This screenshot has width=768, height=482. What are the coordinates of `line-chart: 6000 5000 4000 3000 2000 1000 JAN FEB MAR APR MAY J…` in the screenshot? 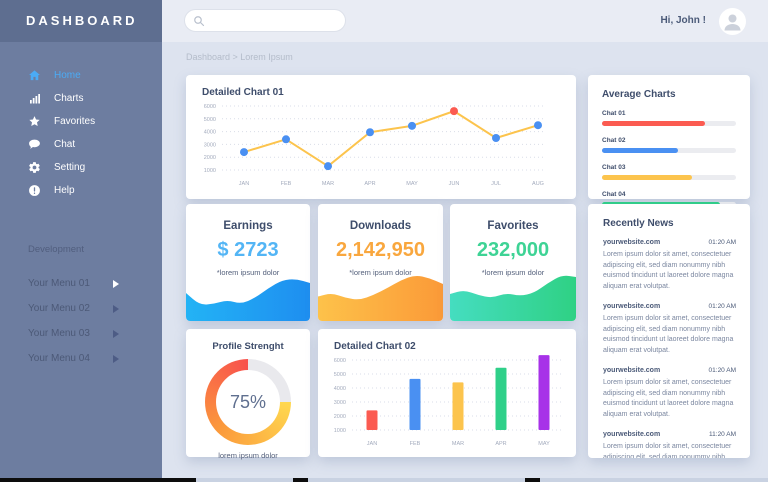 It's located at (374, 145).